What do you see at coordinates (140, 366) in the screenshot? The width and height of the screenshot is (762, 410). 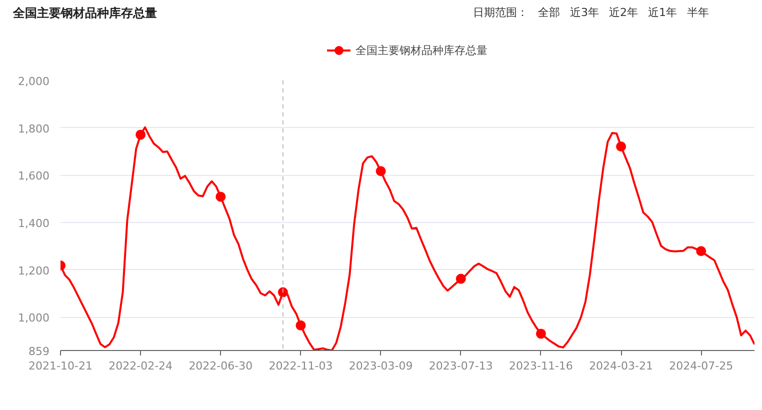 I see `x-tick-label: 2022-02-24` at bounding box center [140, 366].